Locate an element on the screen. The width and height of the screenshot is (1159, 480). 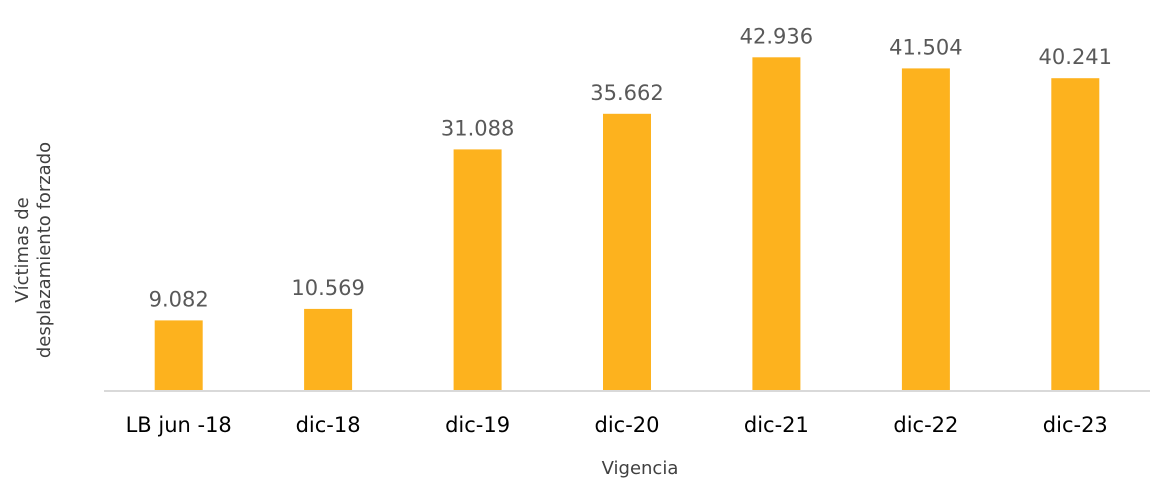
x-tick-label-4: dic-21 is located at coordinates (776, 425).